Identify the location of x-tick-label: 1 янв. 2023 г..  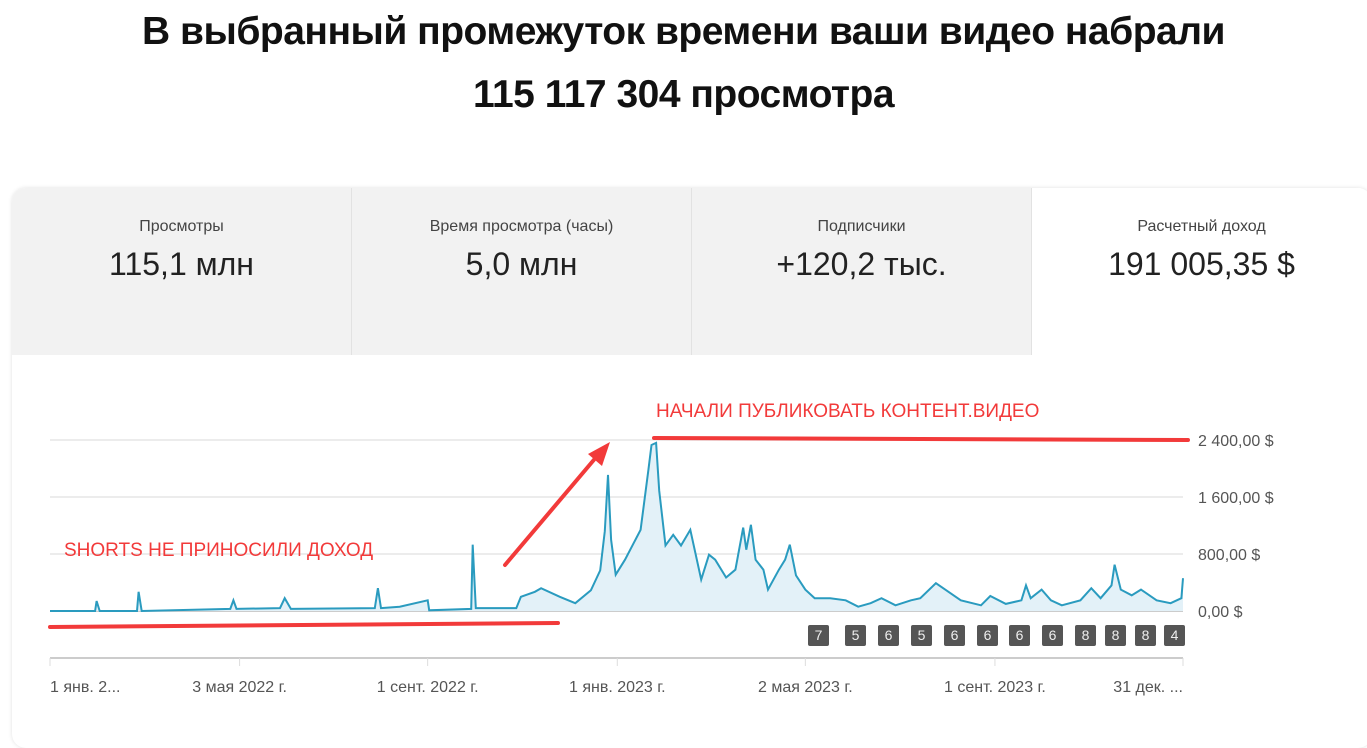
(617, 687).